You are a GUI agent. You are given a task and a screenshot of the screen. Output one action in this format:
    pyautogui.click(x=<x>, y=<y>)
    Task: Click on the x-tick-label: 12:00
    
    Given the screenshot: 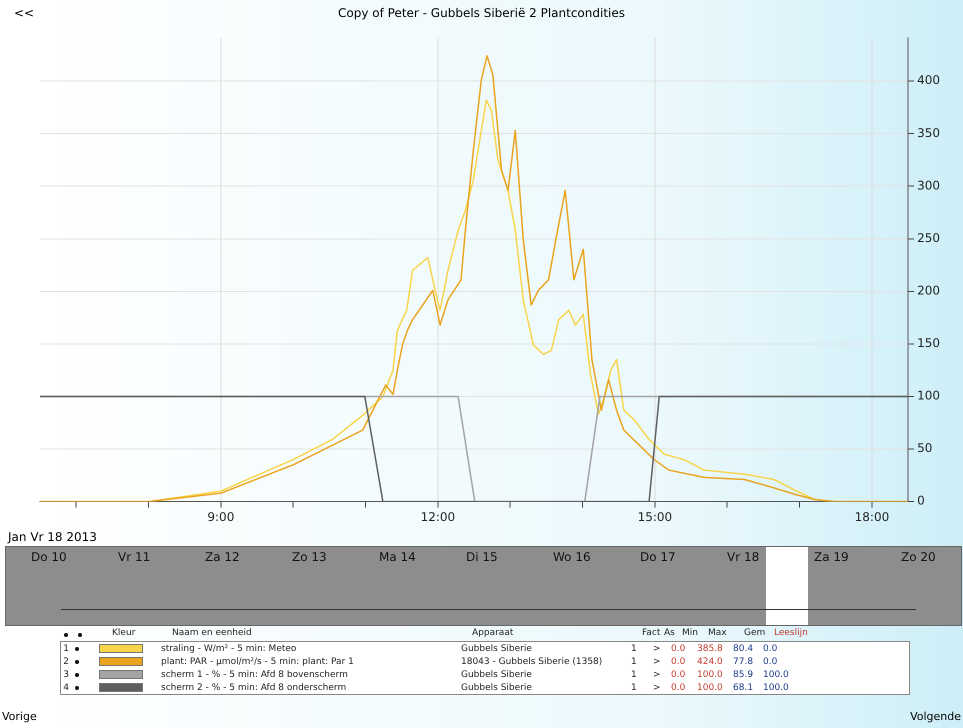 What is the action you would take?
    pyautogui.click(x=438, y=517)
    